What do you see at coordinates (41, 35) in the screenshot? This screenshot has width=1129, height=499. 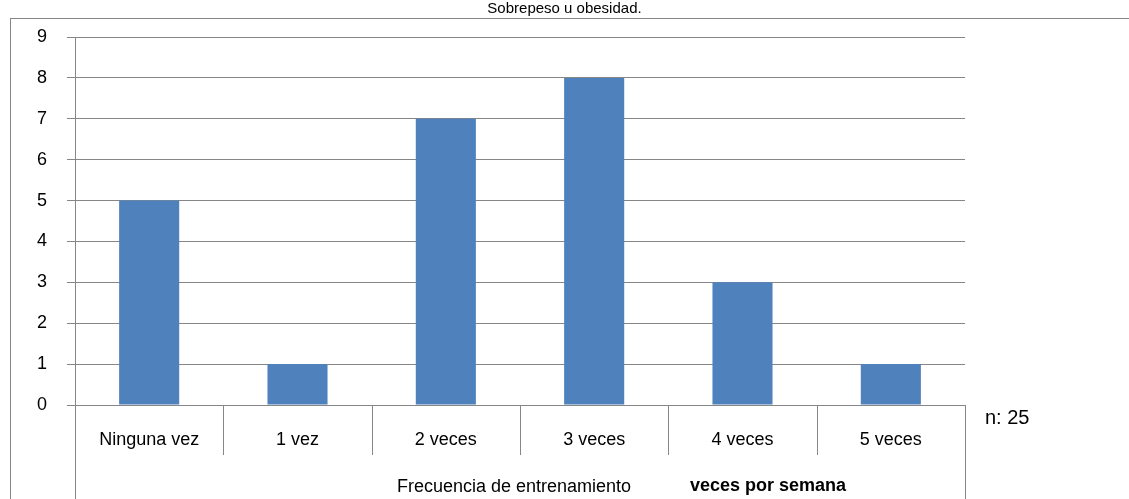 I see `y-tick-label: 9` at bounding box center [41, 35].